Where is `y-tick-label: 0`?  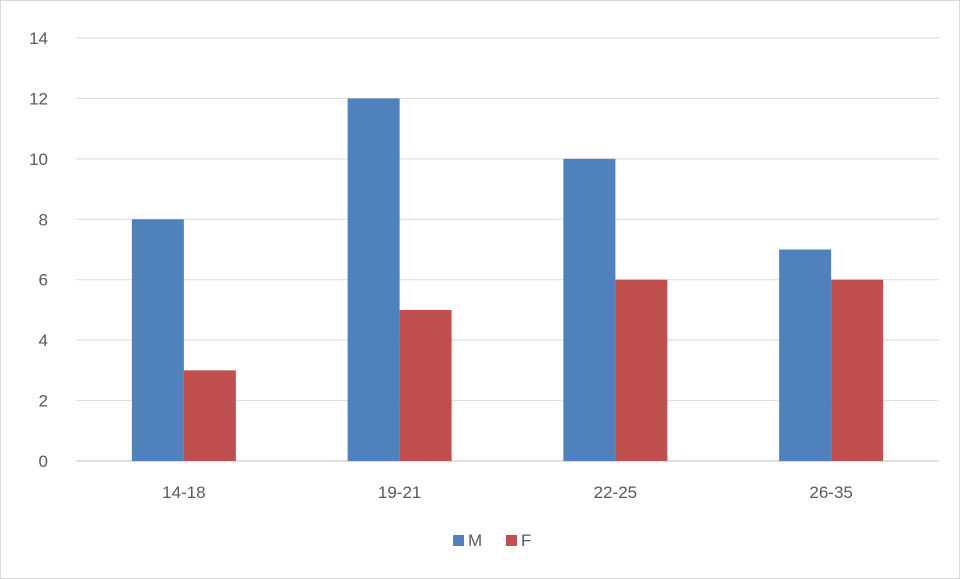
y-tick-label: 0 is located at coordinates (43, 461).